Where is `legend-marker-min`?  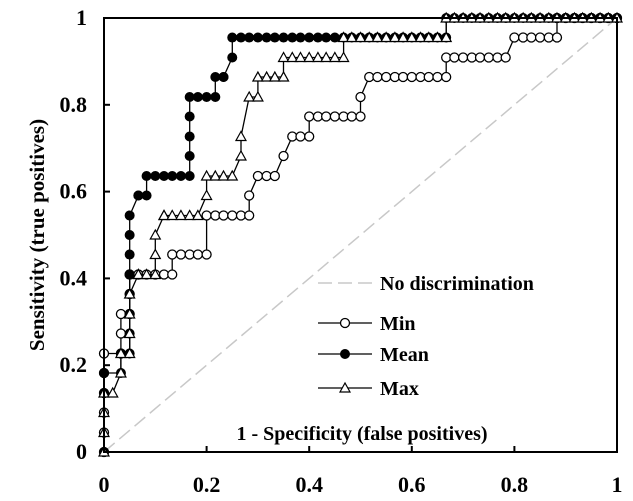 legend-marker-min is located at coordinates (345, 323).